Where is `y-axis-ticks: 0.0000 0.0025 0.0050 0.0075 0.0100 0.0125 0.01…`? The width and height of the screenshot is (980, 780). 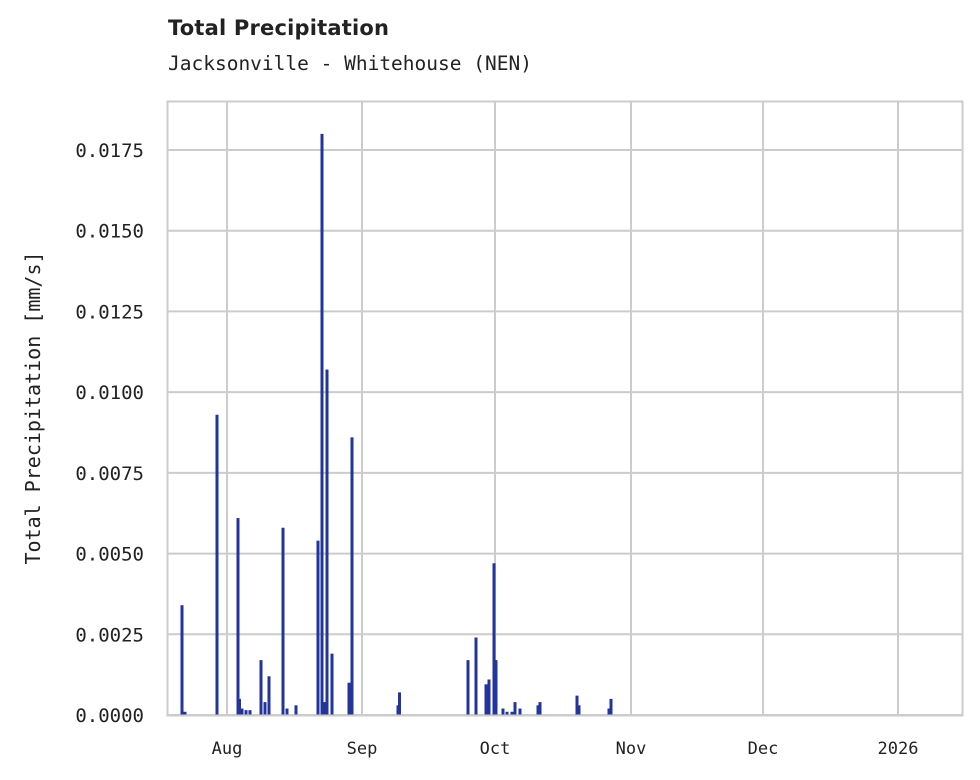 y-axis-ticks: 0.0000 0.0025 0.0050 0.0075 0.0100 0.0125 0.01… is located at coordinates (109, 433).